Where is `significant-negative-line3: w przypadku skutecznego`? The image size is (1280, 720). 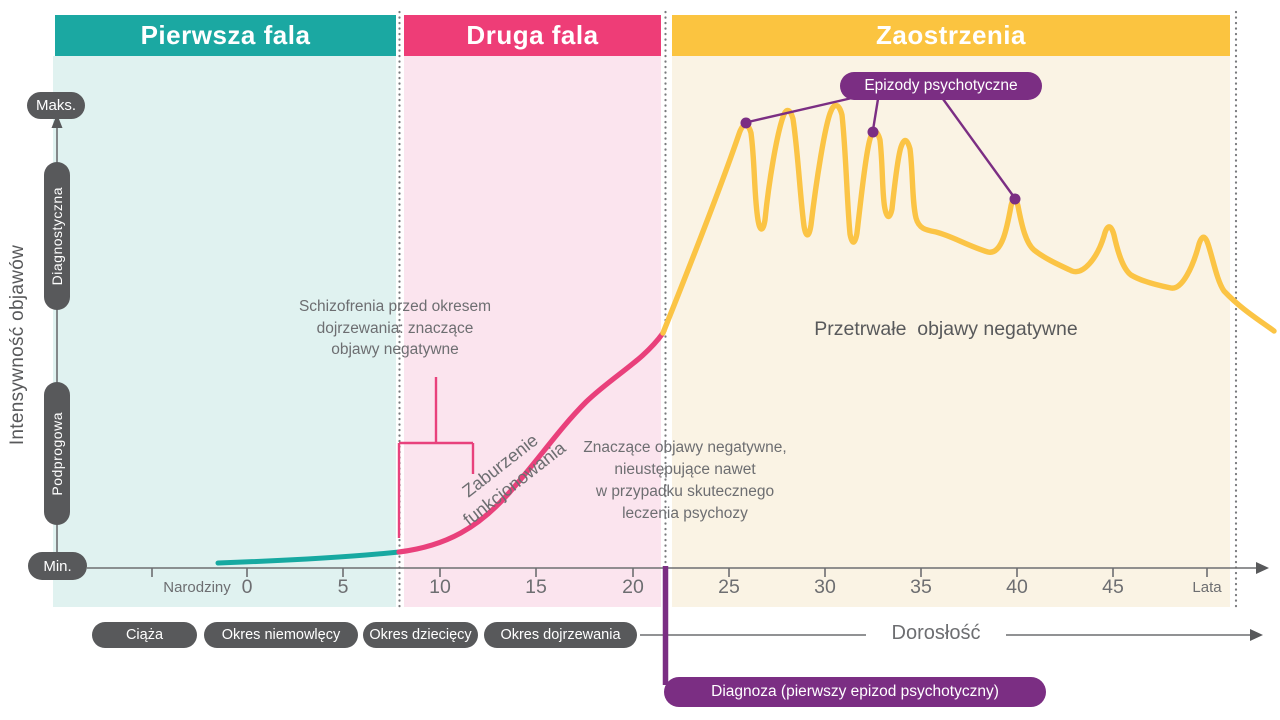 significant-negative-line3: w przypadku skutecznego is located at coordinates (685, 491).